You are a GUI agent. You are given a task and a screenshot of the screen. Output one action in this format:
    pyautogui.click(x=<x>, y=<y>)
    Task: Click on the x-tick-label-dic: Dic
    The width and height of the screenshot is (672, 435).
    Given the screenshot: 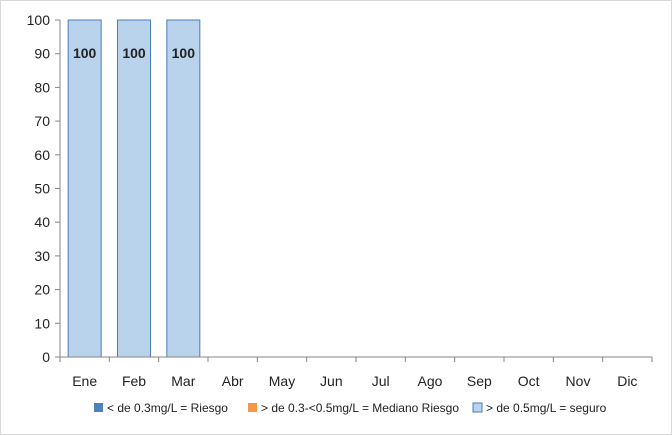 What is the action you would take?
    pyautogui.click(x=627, y=381)
    